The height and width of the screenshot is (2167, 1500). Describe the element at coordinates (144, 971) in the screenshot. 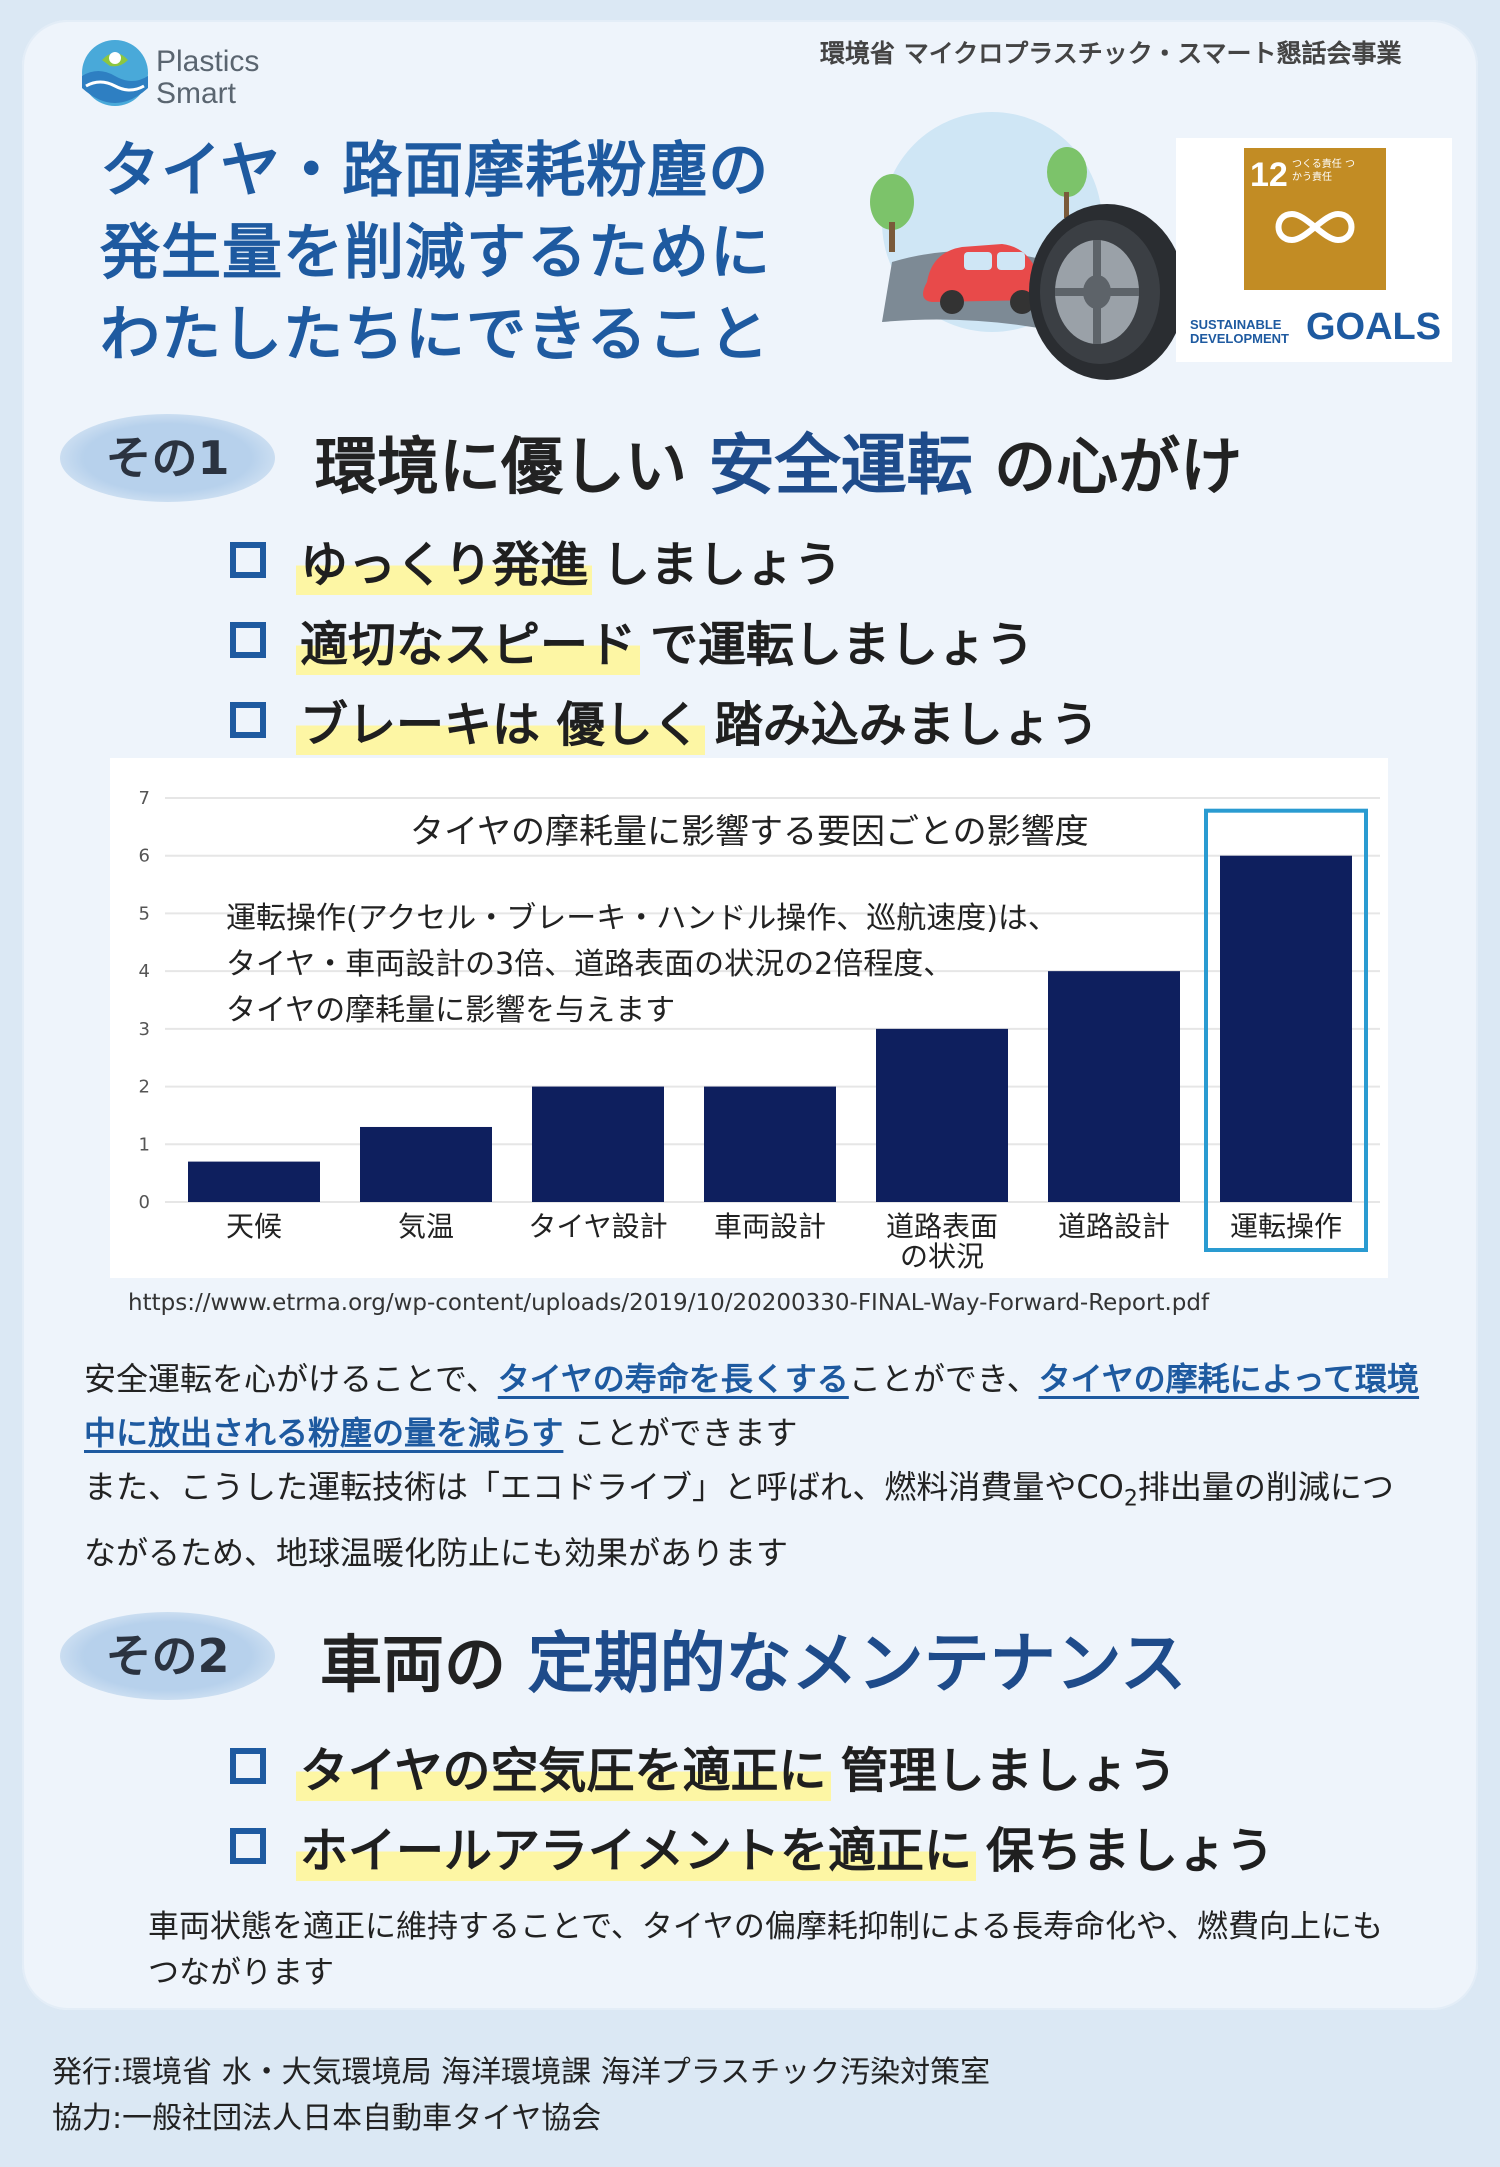

I see `y-tick-label: 4` at that location.